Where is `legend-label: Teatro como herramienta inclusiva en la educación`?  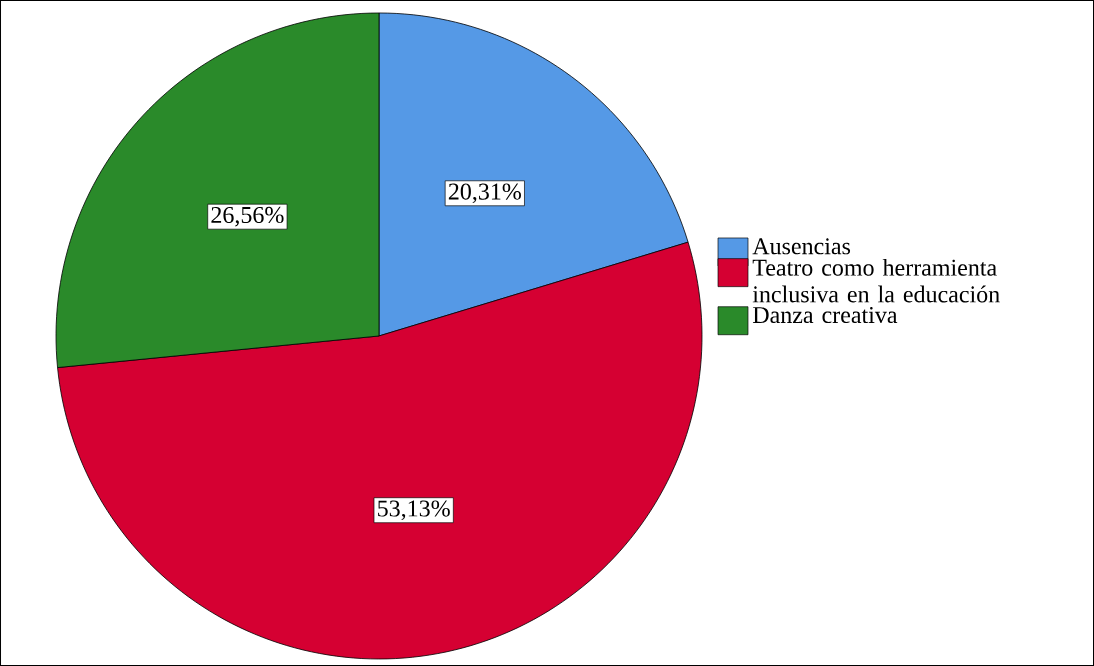
legend-label: Teatro como herramienta inclusiva en la educación is located at coordinates (876, 280).